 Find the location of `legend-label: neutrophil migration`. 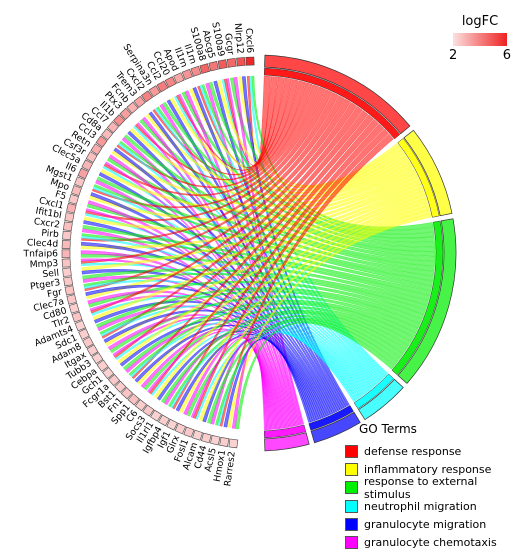

legend-label: neutrophil migration is located at coordinates (420, 506).